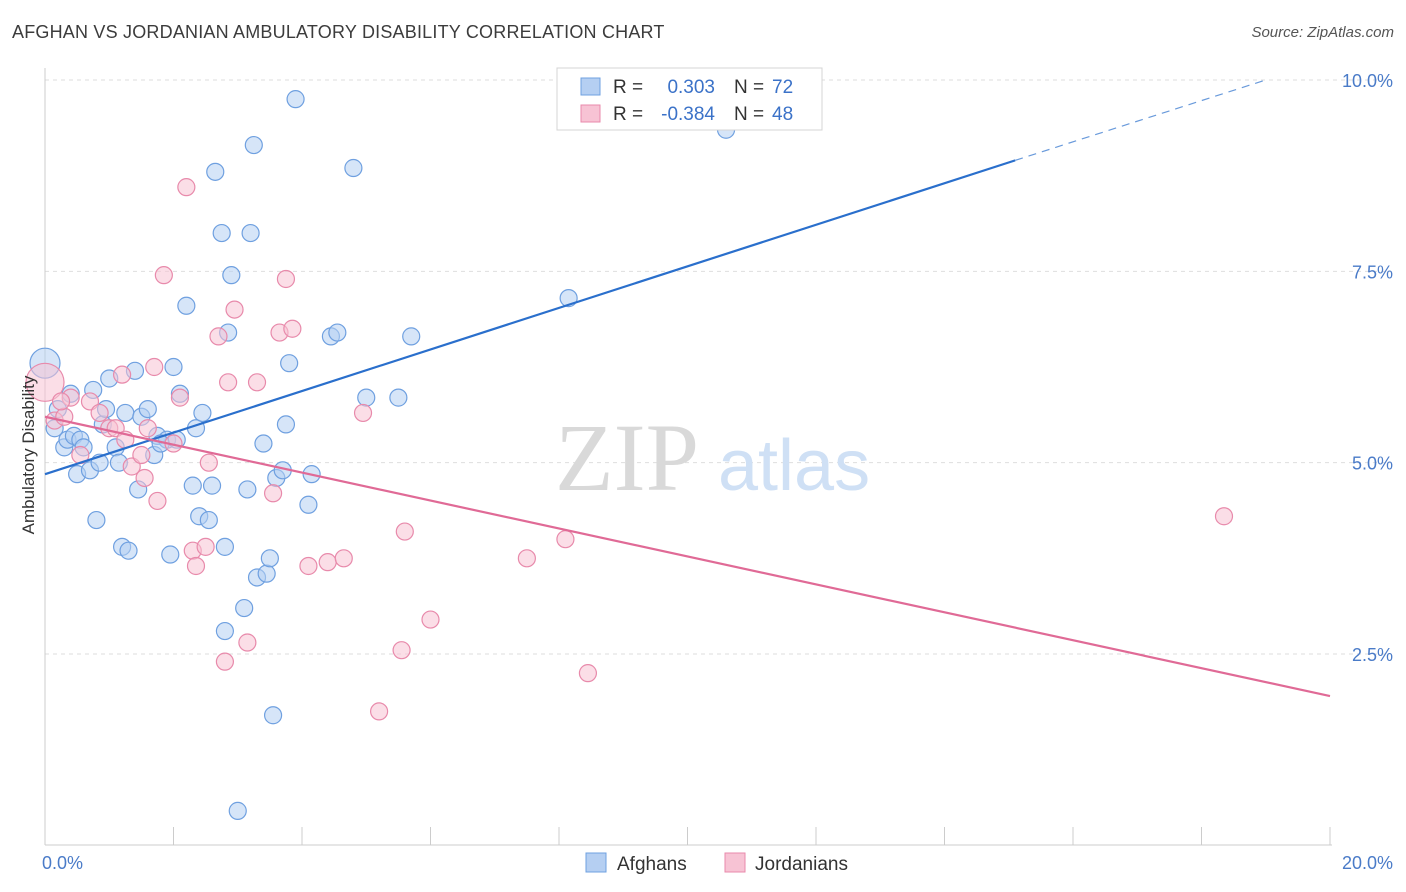 The image size is (1406, 892). I want to click on jordanians-n-value: 48, so click(782, 114).